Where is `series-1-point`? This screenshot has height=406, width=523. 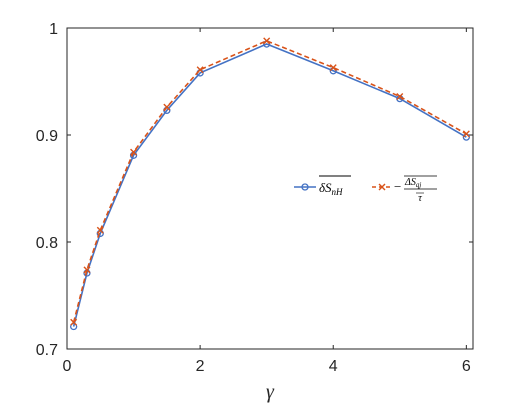
series-1-point is located at coordinates (74, 326).